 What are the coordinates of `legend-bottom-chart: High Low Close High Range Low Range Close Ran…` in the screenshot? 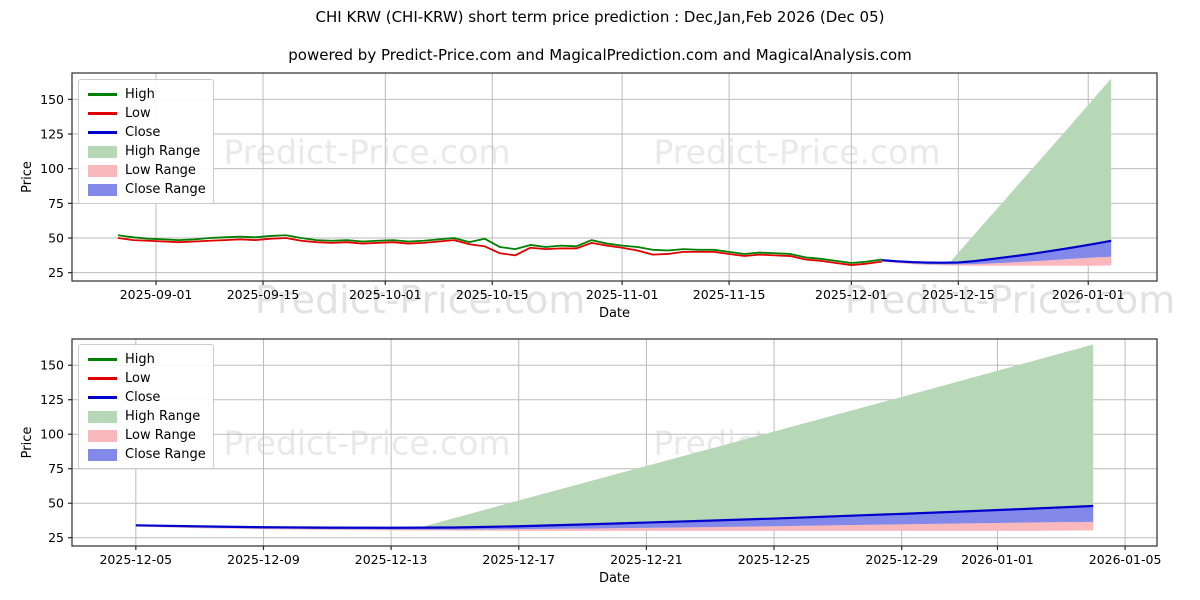 It's located at (146, 406).